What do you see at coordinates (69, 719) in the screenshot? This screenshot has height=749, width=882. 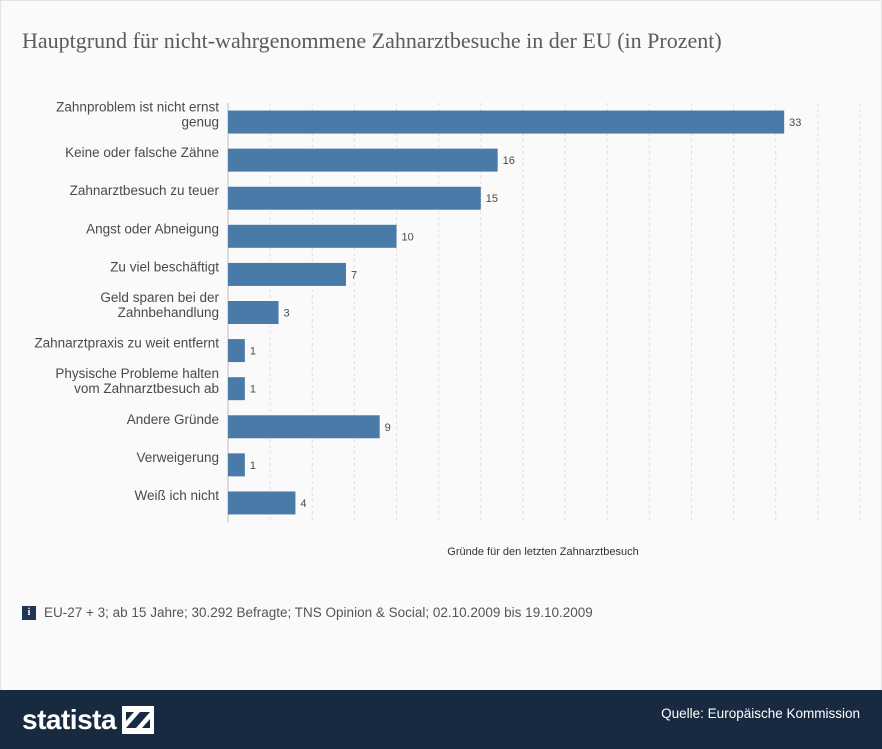 I see `brand-name: statista` at bounding box center [69, 719].